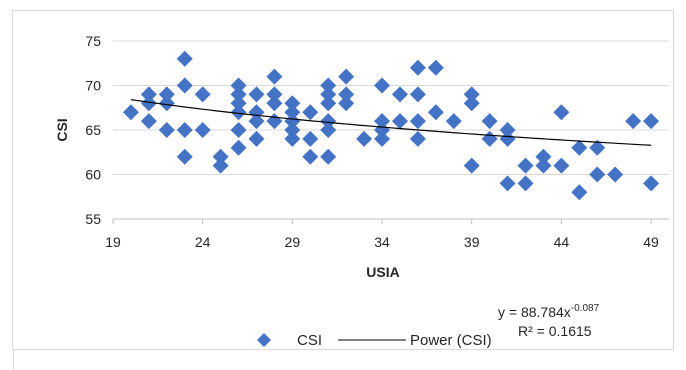 The height and width of the screenshot is (370, 686). I want to click on y-tick-label: 70, so click(93, 86).